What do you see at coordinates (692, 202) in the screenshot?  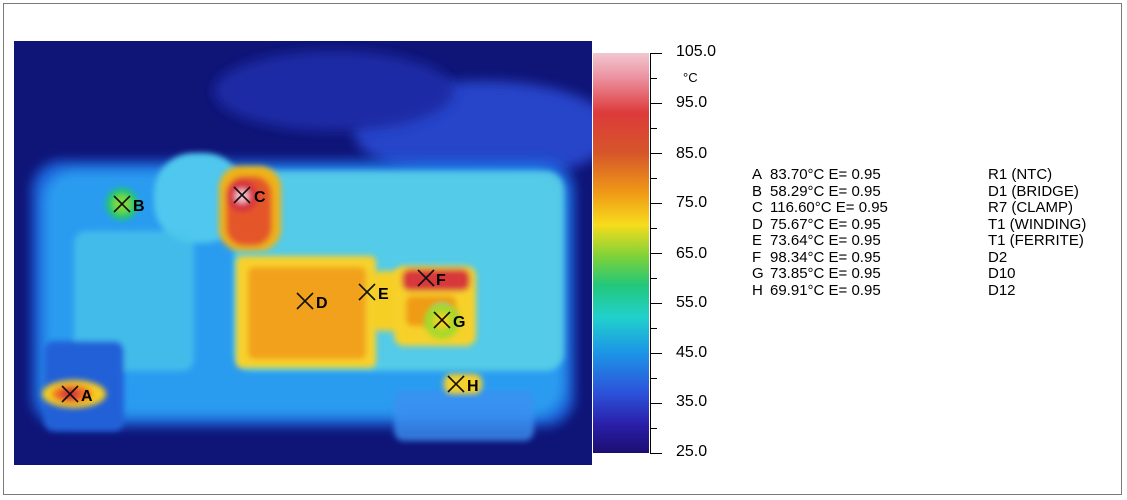 I see `scale-label-75: 75.0` at bounding box center [692, 202].